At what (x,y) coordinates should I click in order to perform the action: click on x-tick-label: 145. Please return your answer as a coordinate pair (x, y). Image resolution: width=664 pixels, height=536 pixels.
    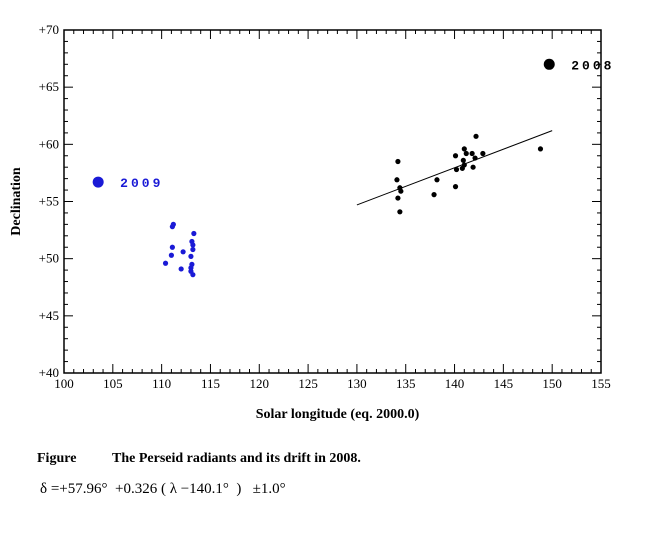
    Looking at the image, I should click on (504, 383).